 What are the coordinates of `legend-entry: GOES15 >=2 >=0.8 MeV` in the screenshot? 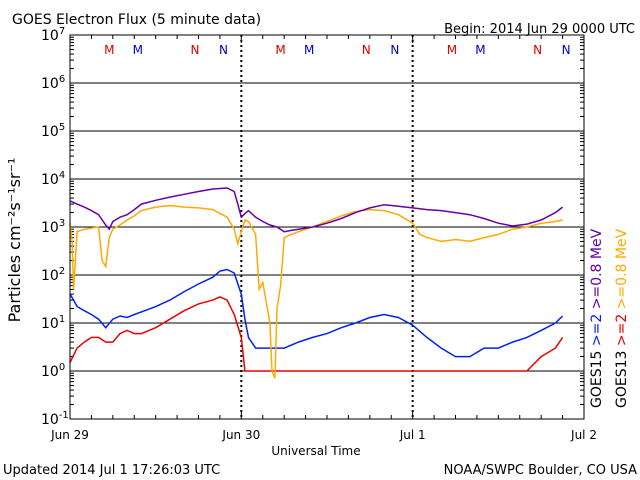 It's located at (597, 318).